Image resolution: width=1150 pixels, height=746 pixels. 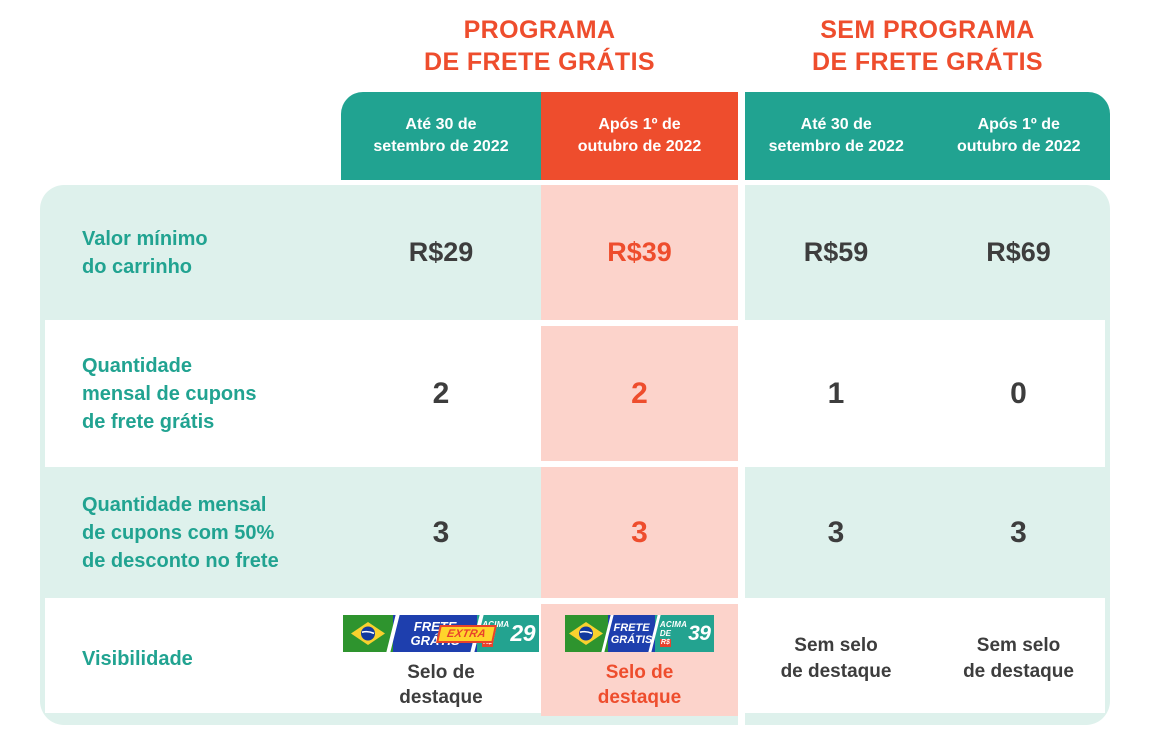 I want to click on value-text: 0, so click(x=1018, y=393).